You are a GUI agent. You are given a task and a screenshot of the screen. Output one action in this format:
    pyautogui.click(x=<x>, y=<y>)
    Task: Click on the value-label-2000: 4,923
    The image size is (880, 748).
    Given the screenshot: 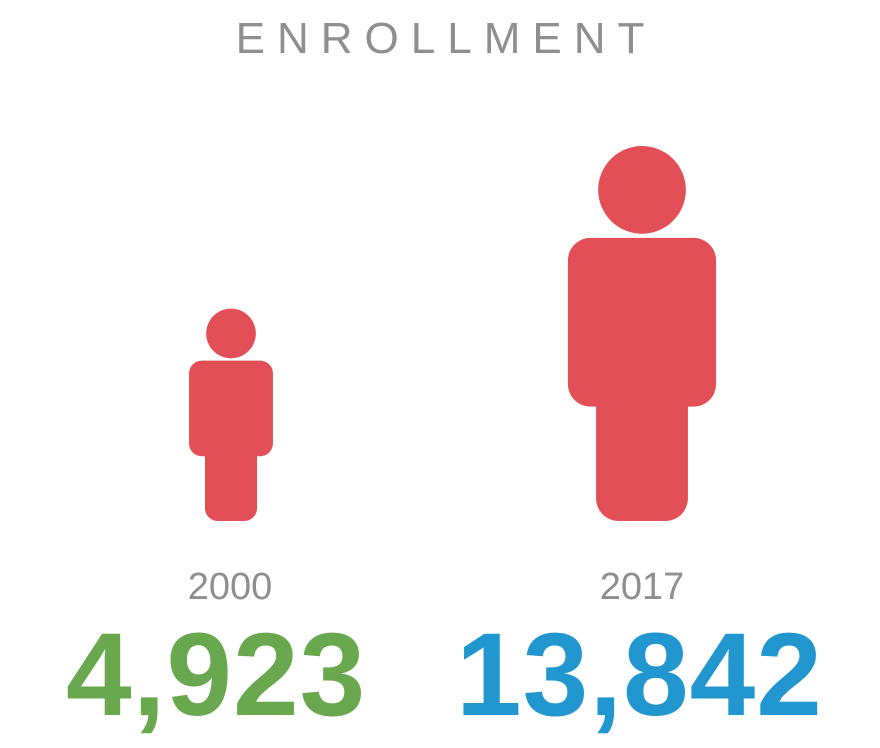 What is the action you would take?
    pyautogui.click(x=216, y=675)
    